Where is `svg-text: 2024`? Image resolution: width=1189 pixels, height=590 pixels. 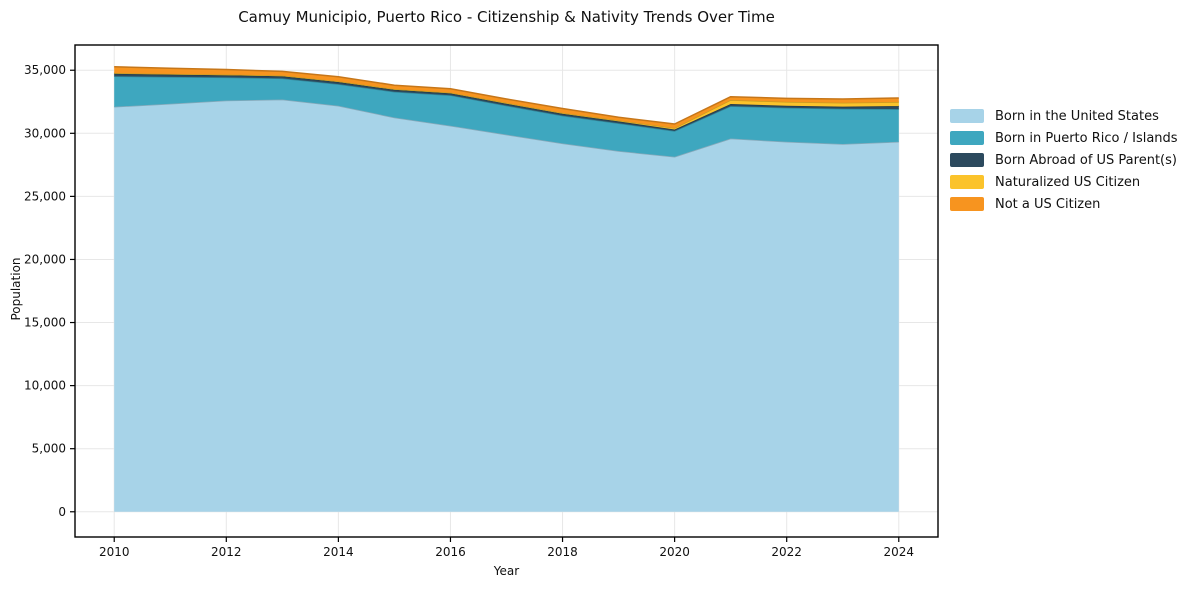 svg-text: 2024 is located at coordinates (898, 552).